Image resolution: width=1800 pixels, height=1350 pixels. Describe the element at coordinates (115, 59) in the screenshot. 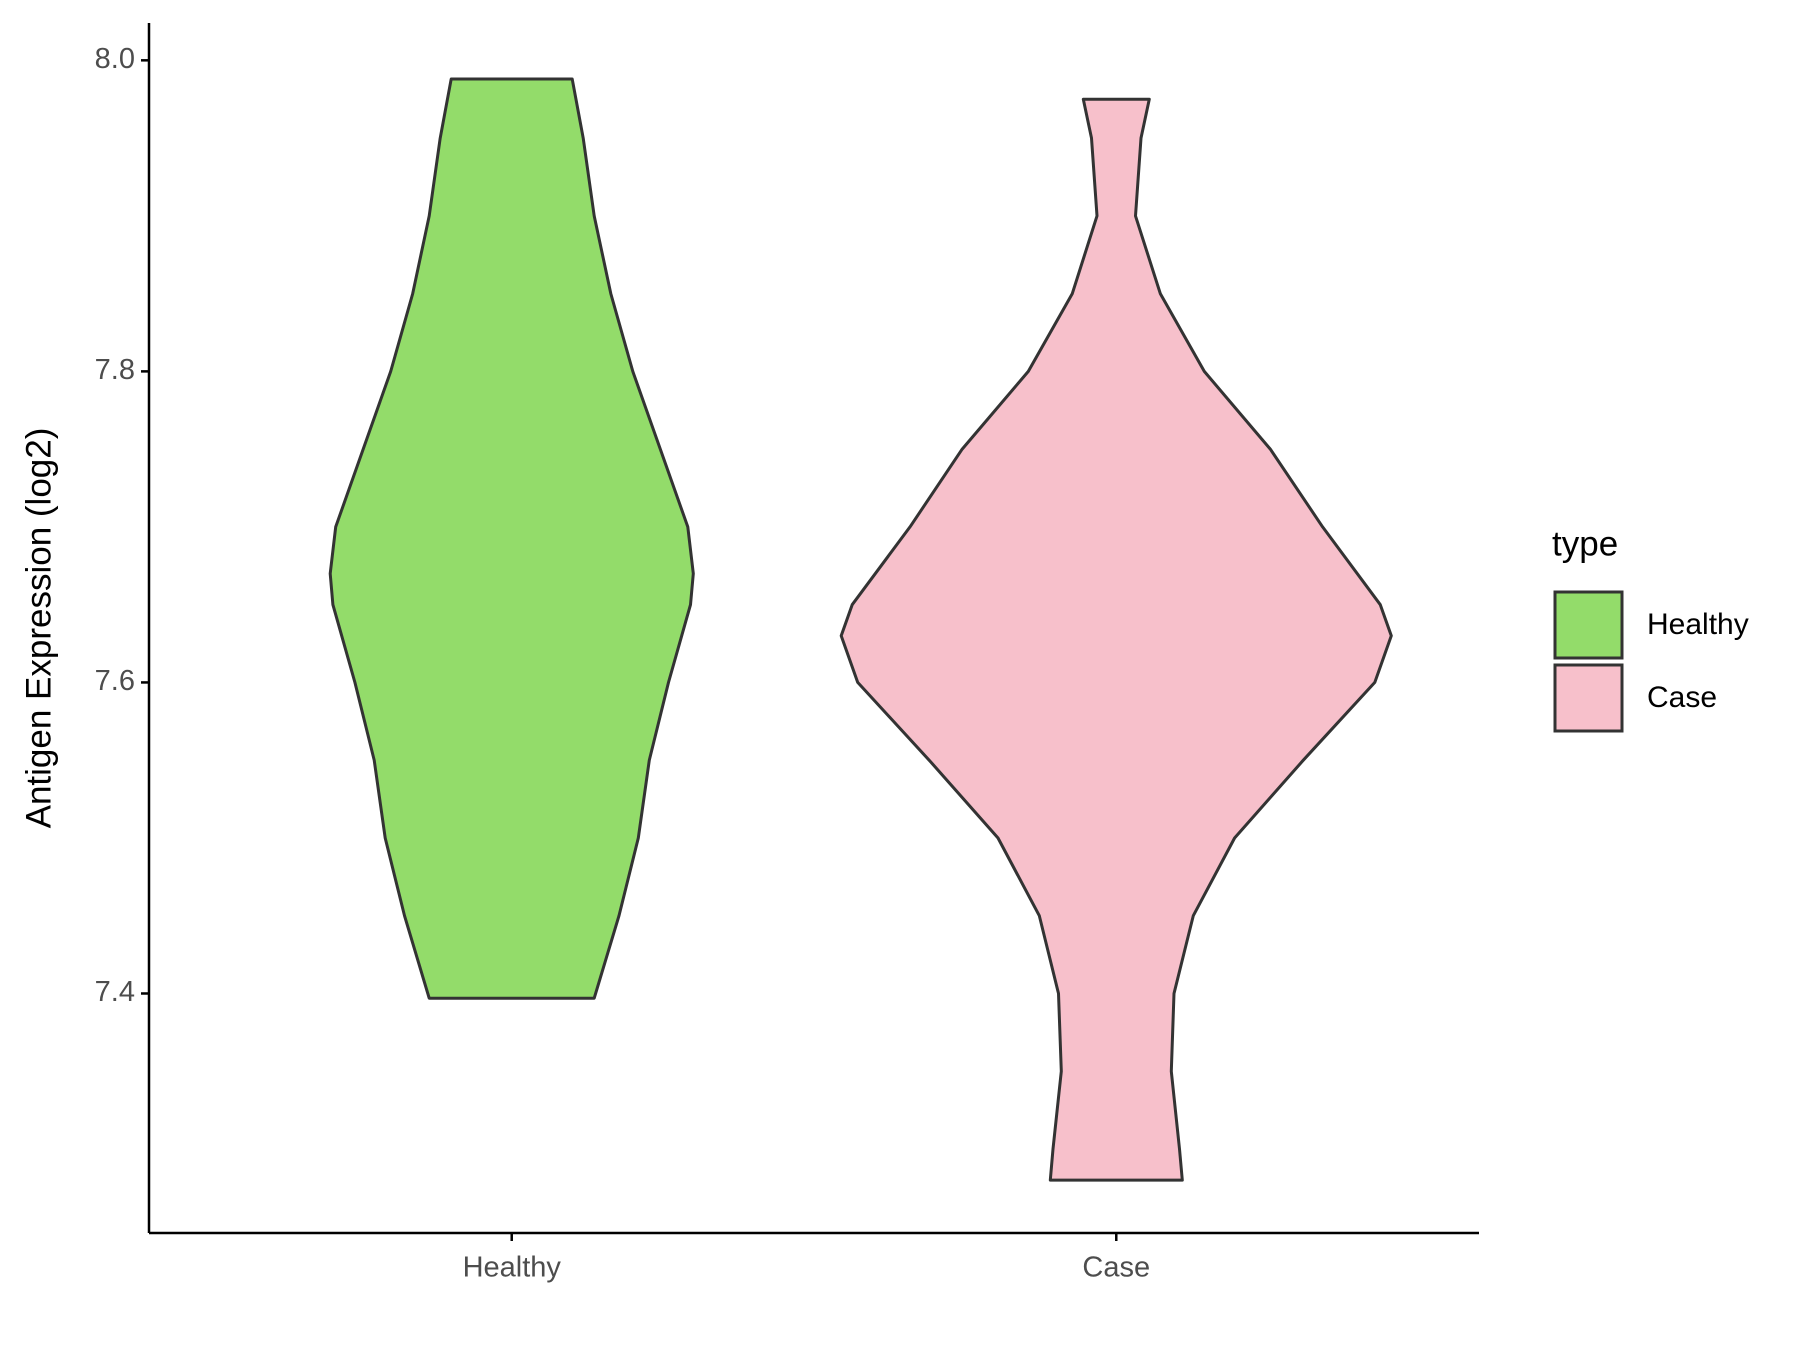

I see `y-tick-label: 8.0` at that location.